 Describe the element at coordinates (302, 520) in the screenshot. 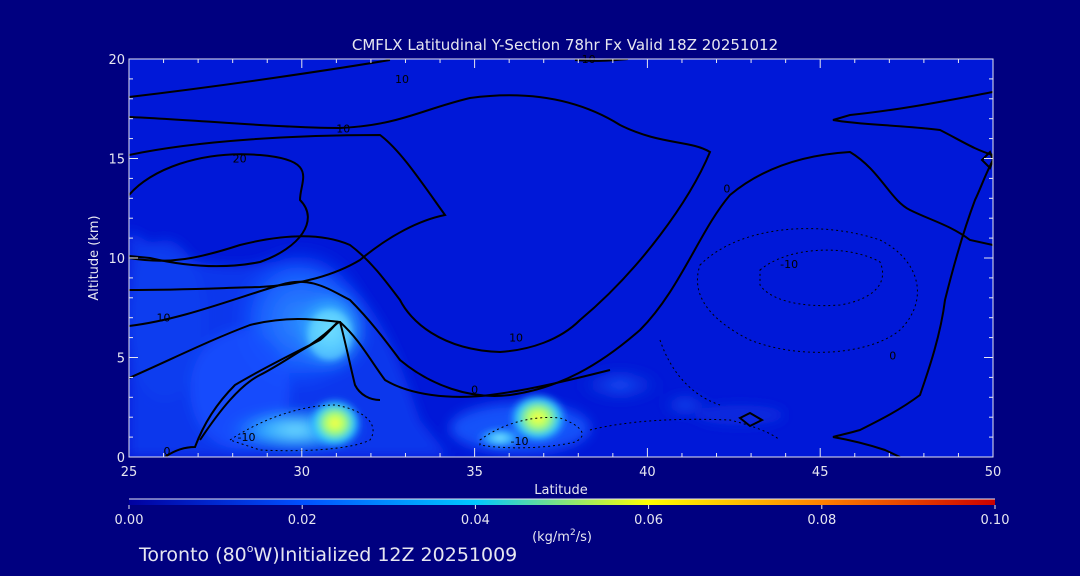

I see `colorbar-tick-label: 0.02` at that location.